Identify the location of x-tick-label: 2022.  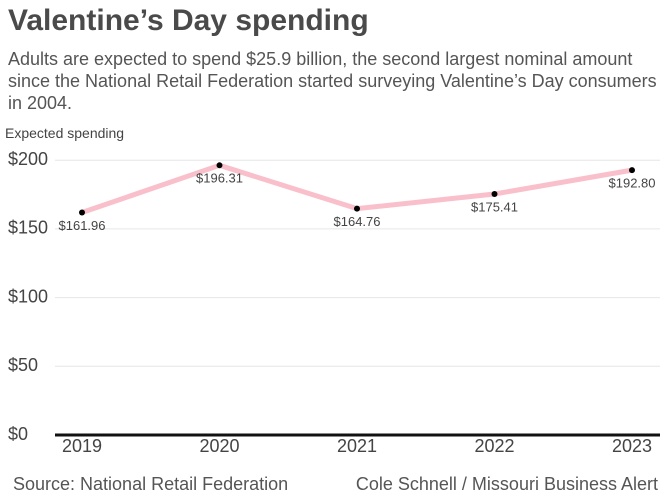
(494, 446).